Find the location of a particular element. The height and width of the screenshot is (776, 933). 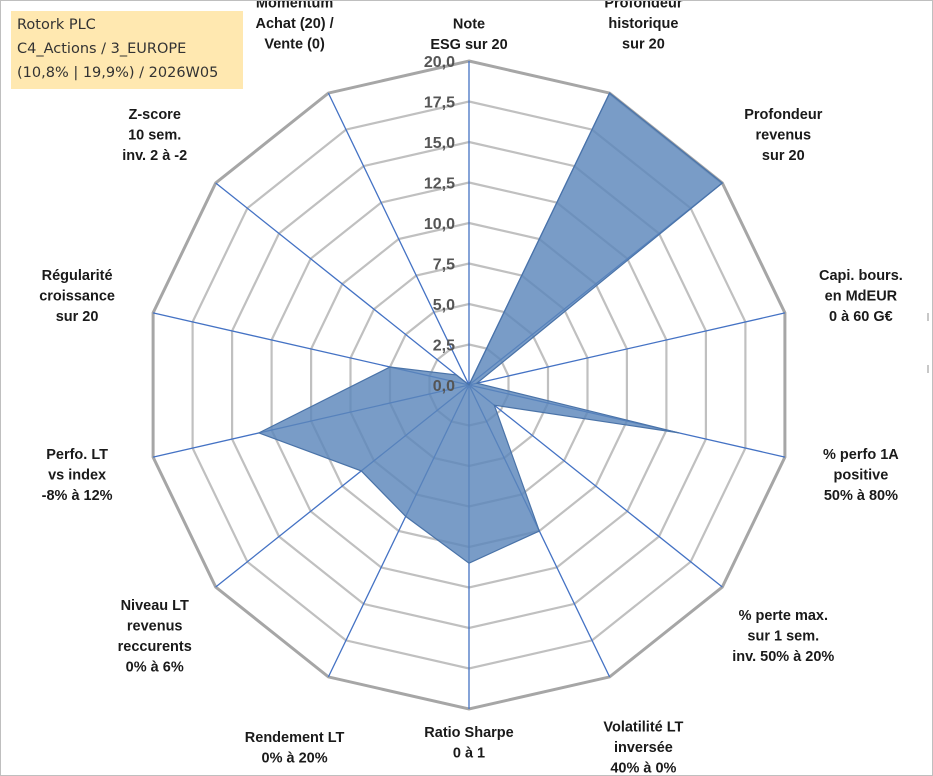

tick-label: 7,5 is located at coordinates (444, 265).